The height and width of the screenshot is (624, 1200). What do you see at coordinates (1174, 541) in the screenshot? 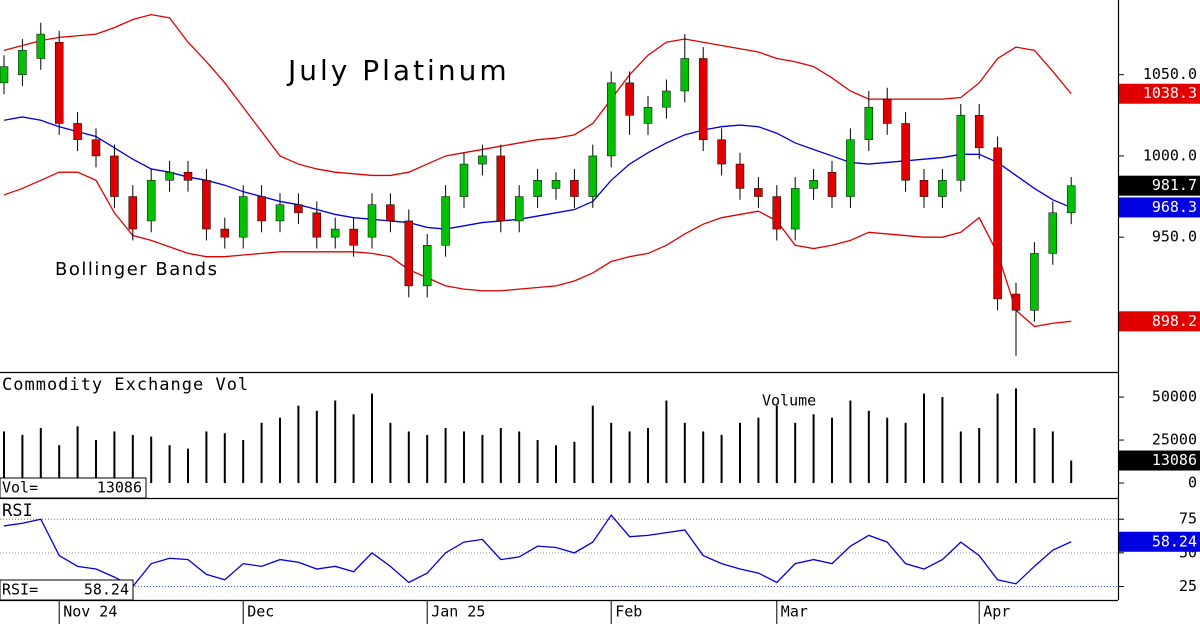
I see `value-badge-label: 58.24` at bounding box center [1174, 541].